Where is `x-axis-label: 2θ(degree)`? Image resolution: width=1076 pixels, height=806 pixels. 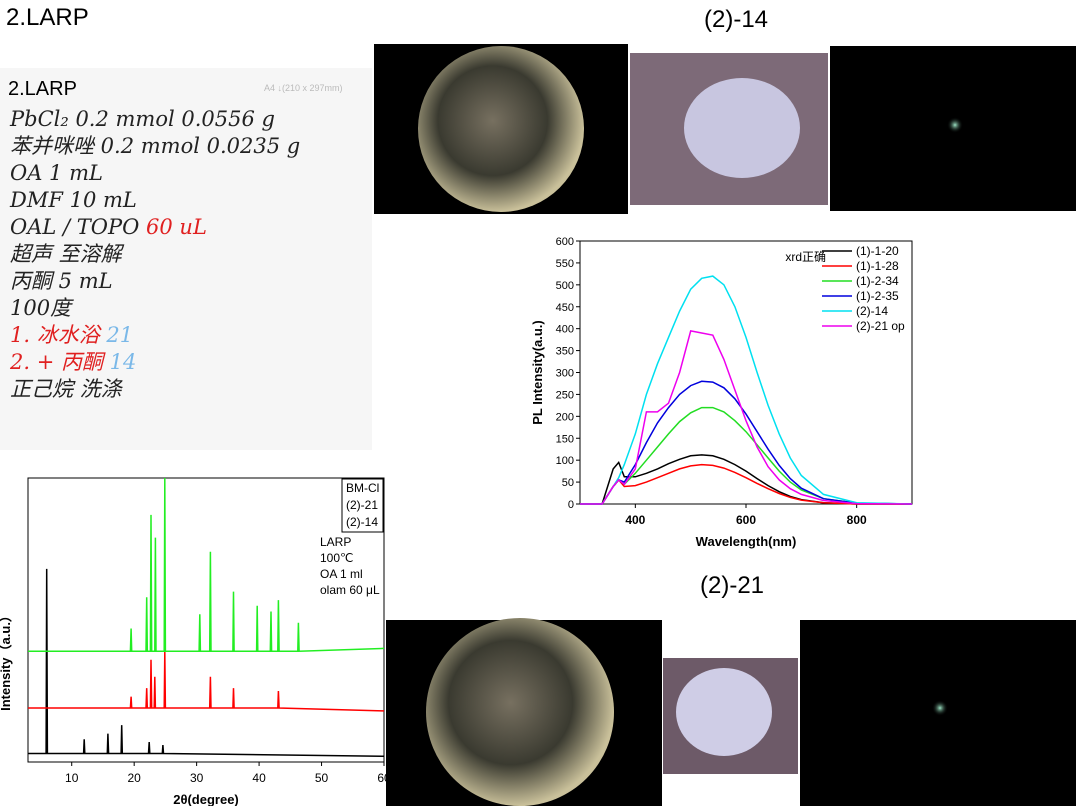 x-axis-label: 2θ(degree) is located at coordinates (206, 799).